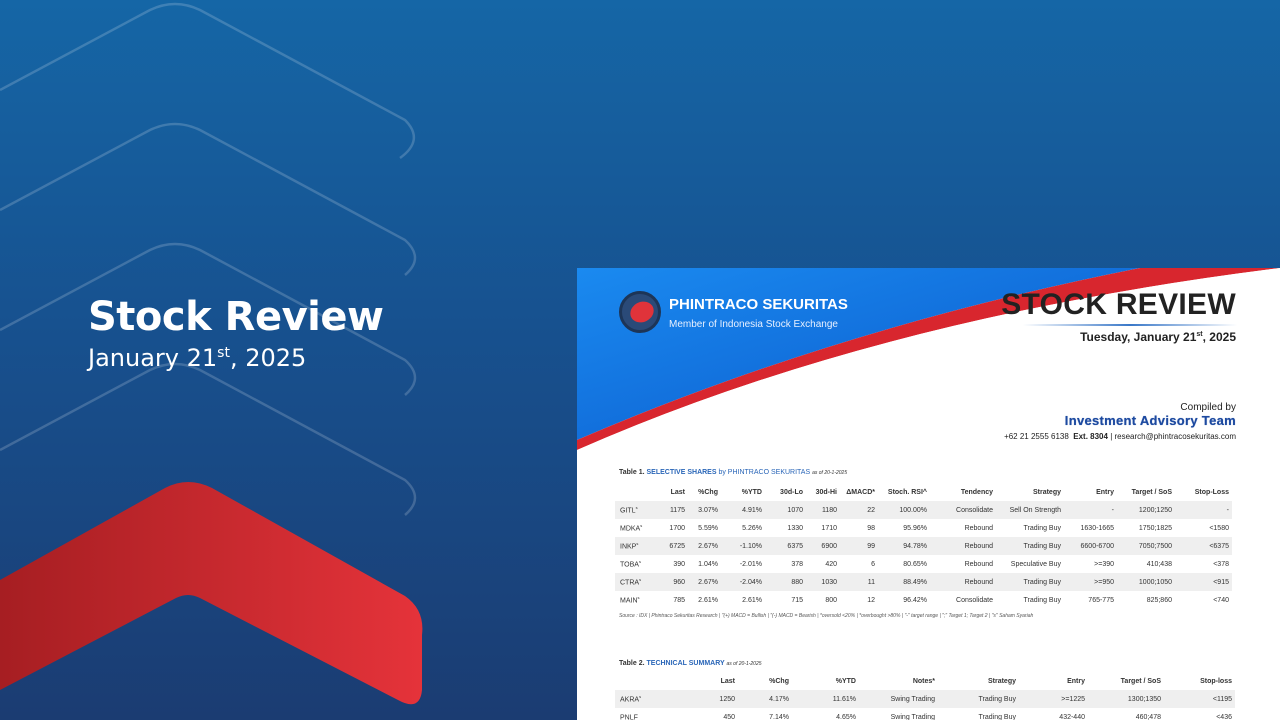  Describe the element at coordinates (679, 600) in the screenshot. I see `table-cell: 785` at that location.